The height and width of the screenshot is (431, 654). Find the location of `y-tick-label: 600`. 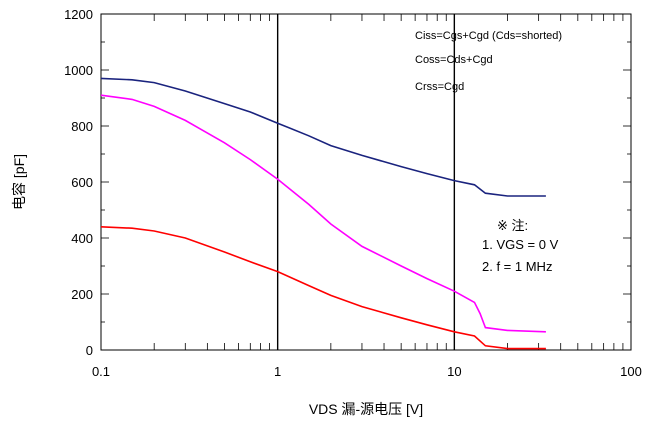

y-tick-label: 600 is located at coordinates (82, 182).